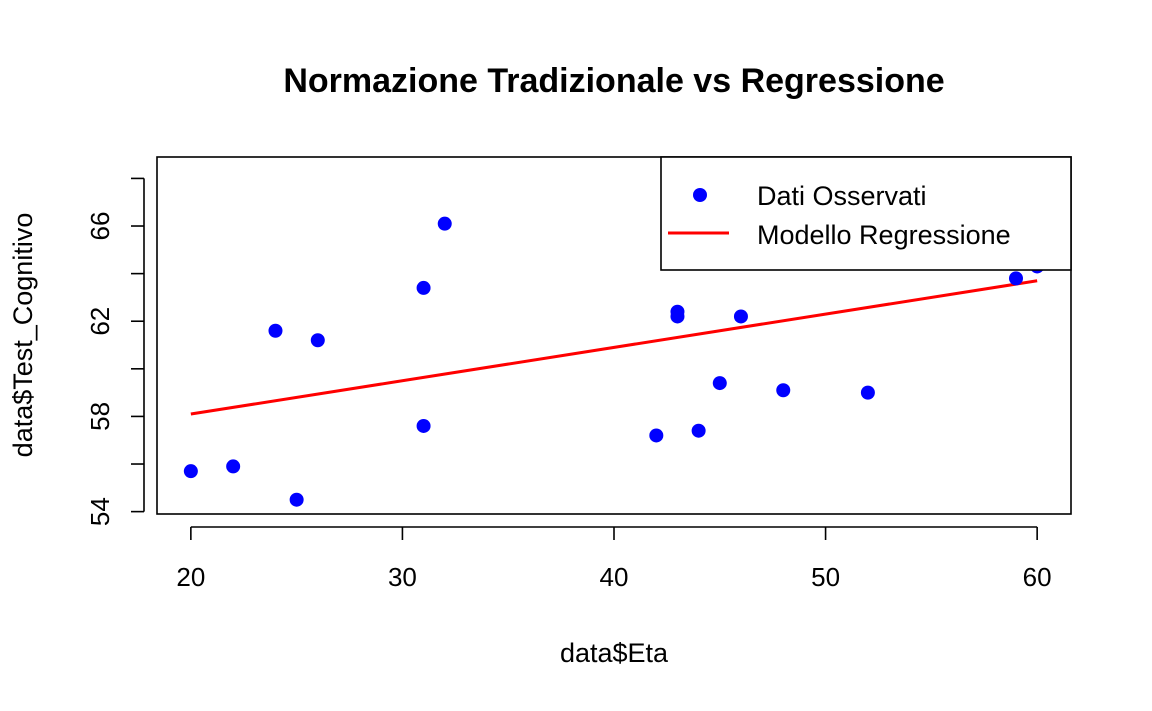 This screenshot has width=1152, height=711. I want to click on regression-line, so click(614, 347).